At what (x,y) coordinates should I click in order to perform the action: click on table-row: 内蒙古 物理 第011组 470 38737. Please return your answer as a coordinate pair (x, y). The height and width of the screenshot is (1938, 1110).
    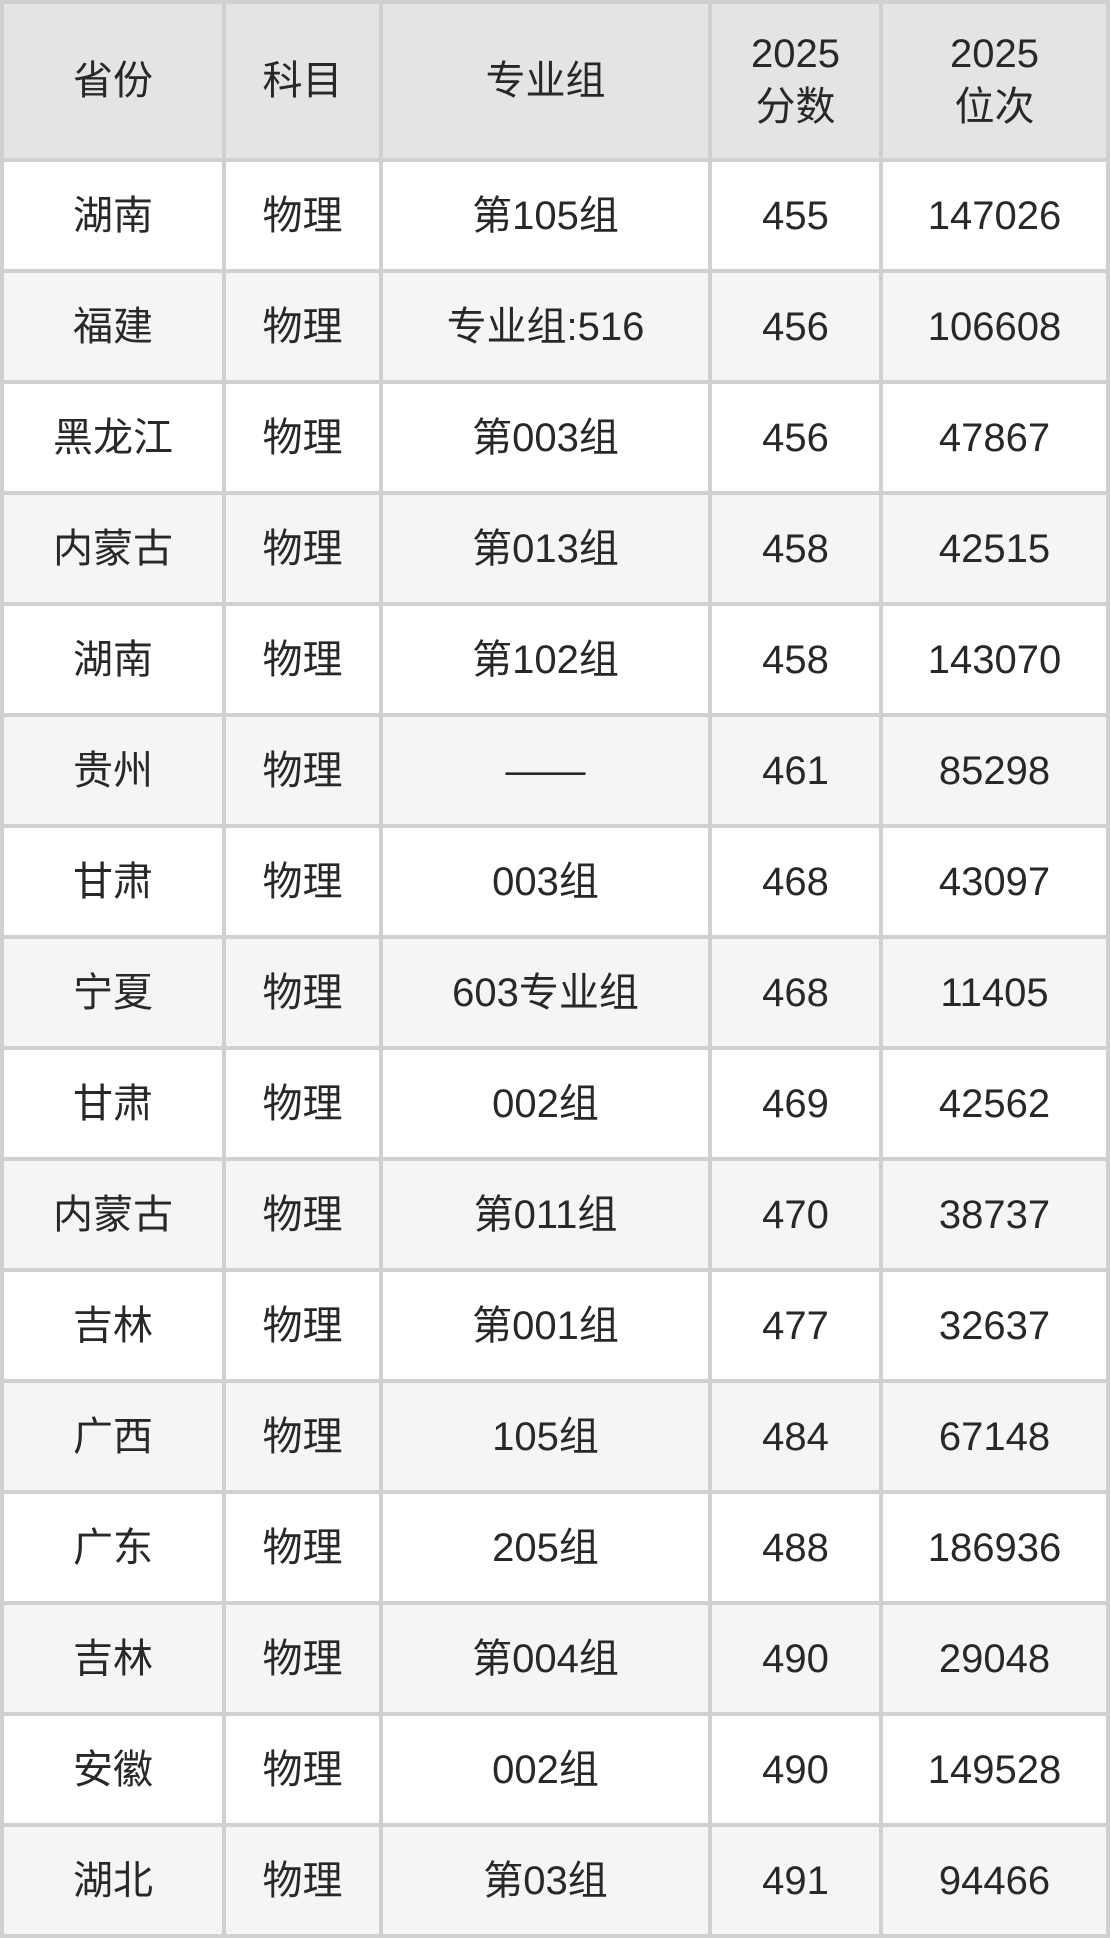
    Looking at the image, I should click on (555, 1214).